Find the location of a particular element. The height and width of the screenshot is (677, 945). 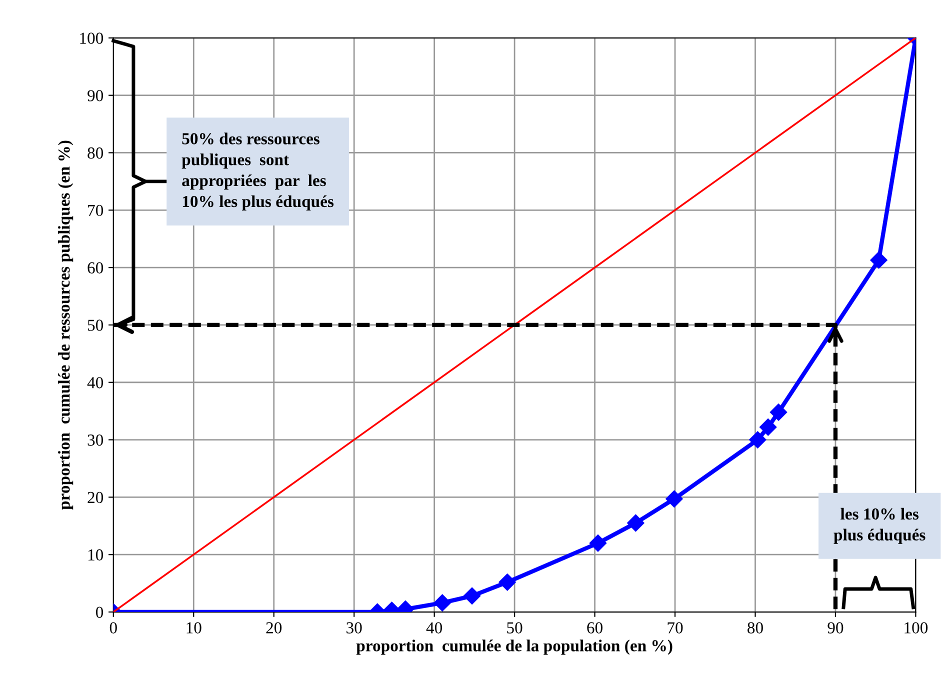

y-tick-label: 10 is located at coordinates (96, 555).